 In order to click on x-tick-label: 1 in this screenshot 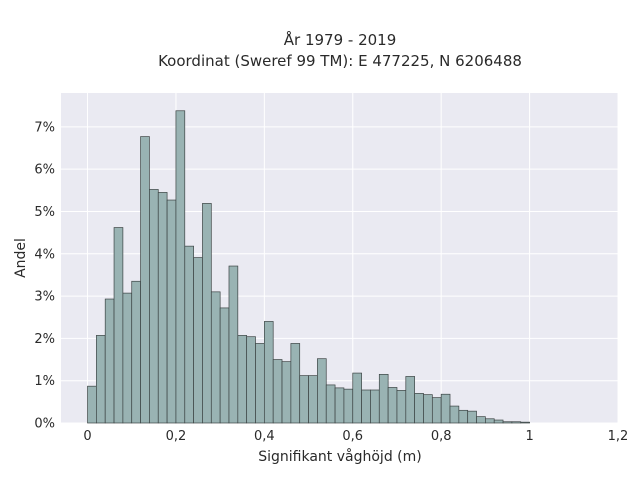, I will do `click(529, 436)`.